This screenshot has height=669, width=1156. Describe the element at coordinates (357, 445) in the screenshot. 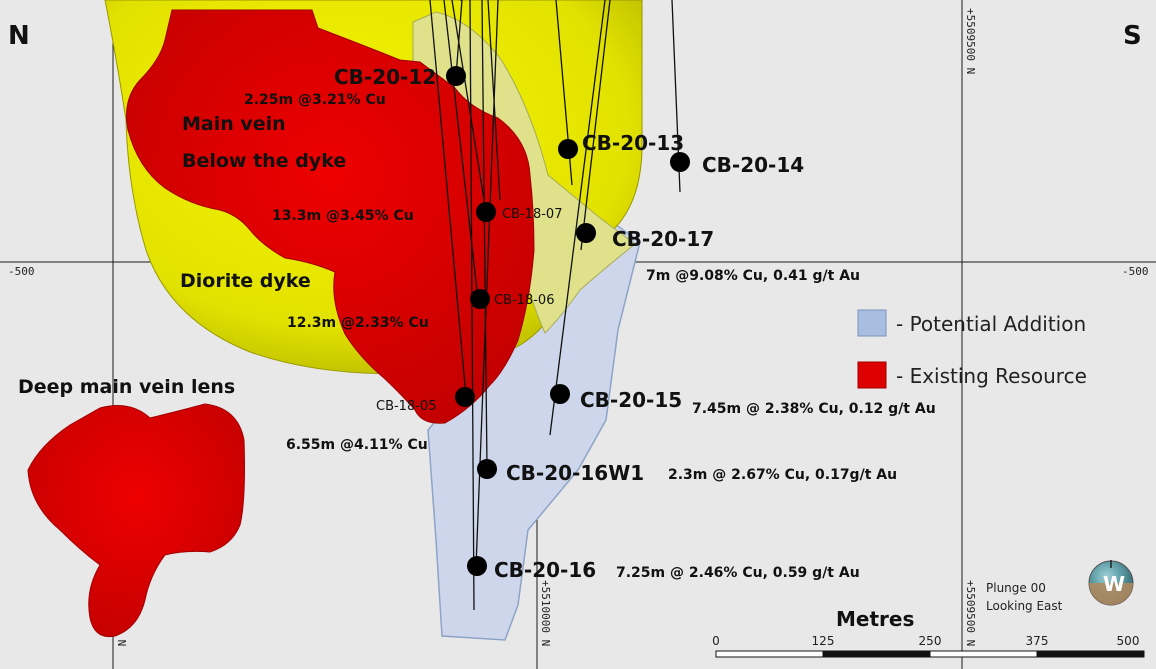

I see `intercept-label-cb-18-05: 6.55m @4.11% Cu` at that location.